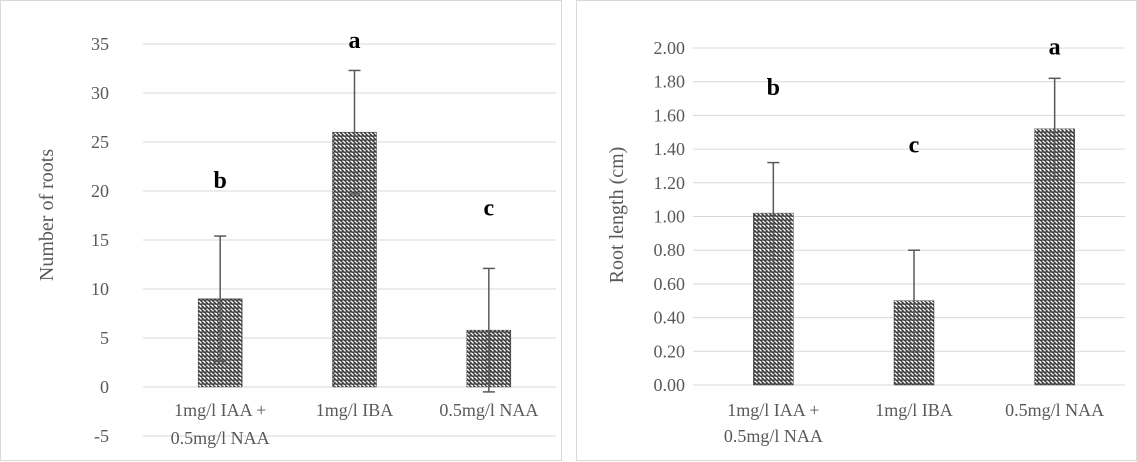  Describe the element at coordinates (617, 215) in the screenshot. I see `y-axis-title: Root length (cm)` at that location.